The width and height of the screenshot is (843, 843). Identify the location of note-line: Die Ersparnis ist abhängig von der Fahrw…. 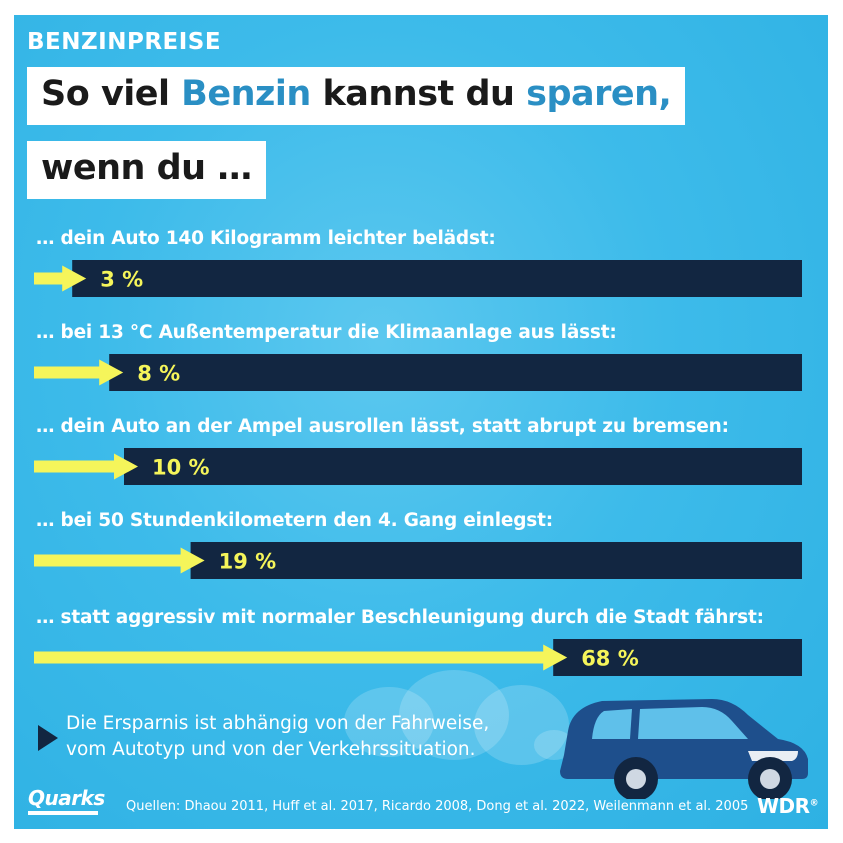
(278, 723).